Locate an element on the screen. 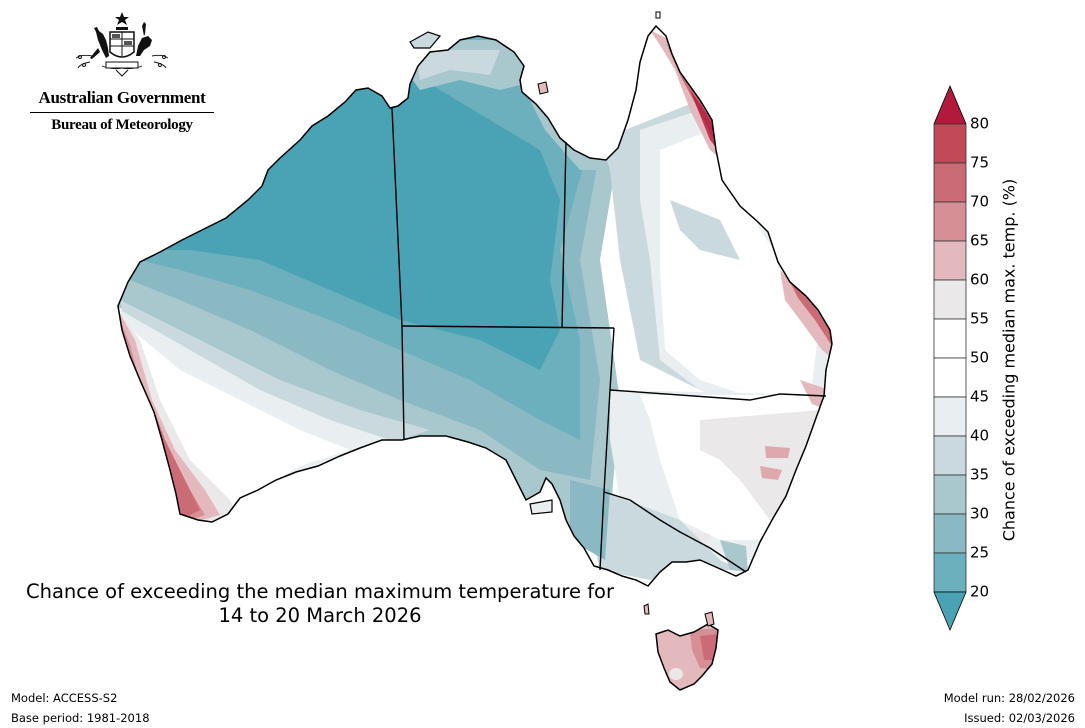  colorbar-tick: 30 is located at coordinates (980, 513).